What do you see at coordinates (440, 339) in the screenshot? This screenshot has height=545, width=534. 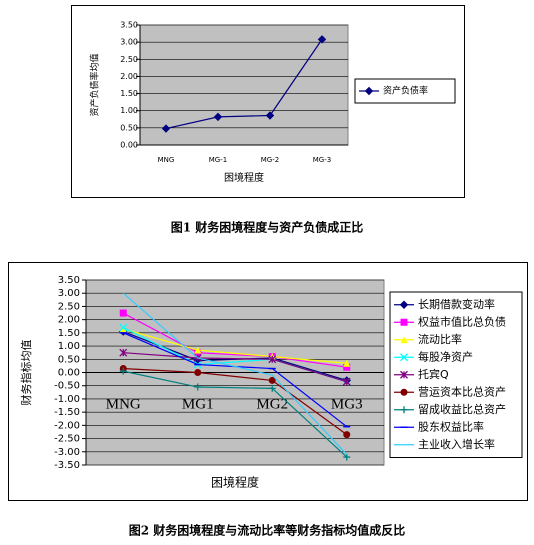 I see `legend-label: 流动比率` at bounding box center [440, 339].